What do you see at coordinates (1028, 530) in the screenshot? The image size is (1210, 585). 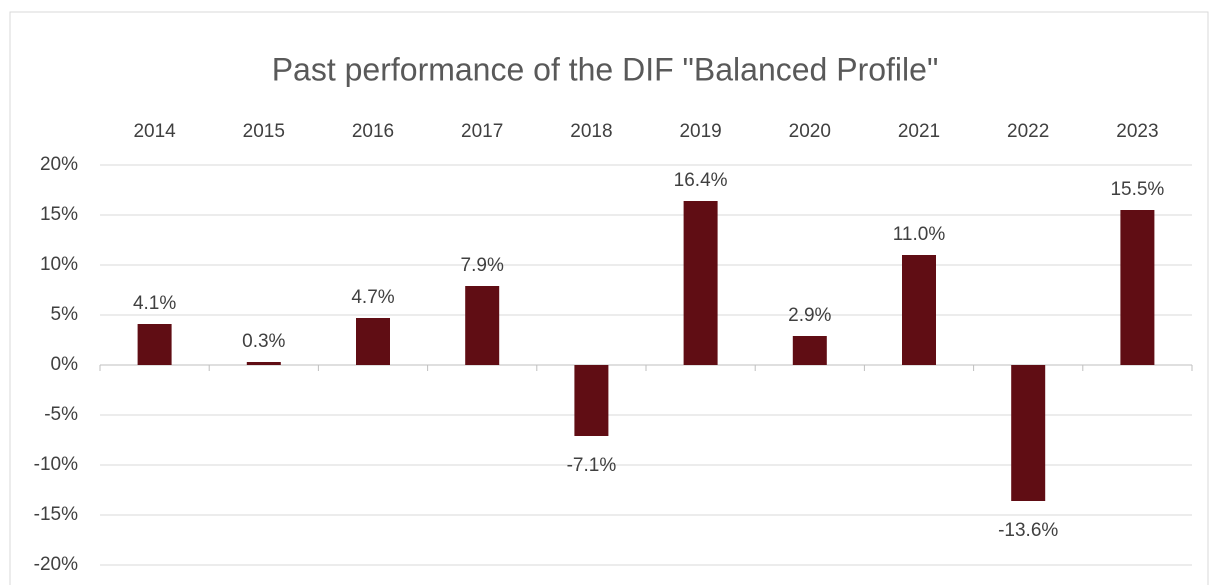 I see `value-label: -13.6%` at bounding box center [1028, 530].